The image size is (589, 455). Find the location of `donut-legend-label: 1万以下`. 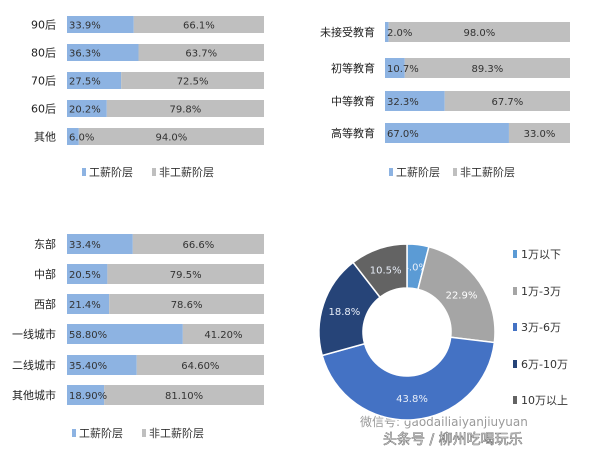

donut-legend-label: 1万以下 is located at coordinates (541, 254).